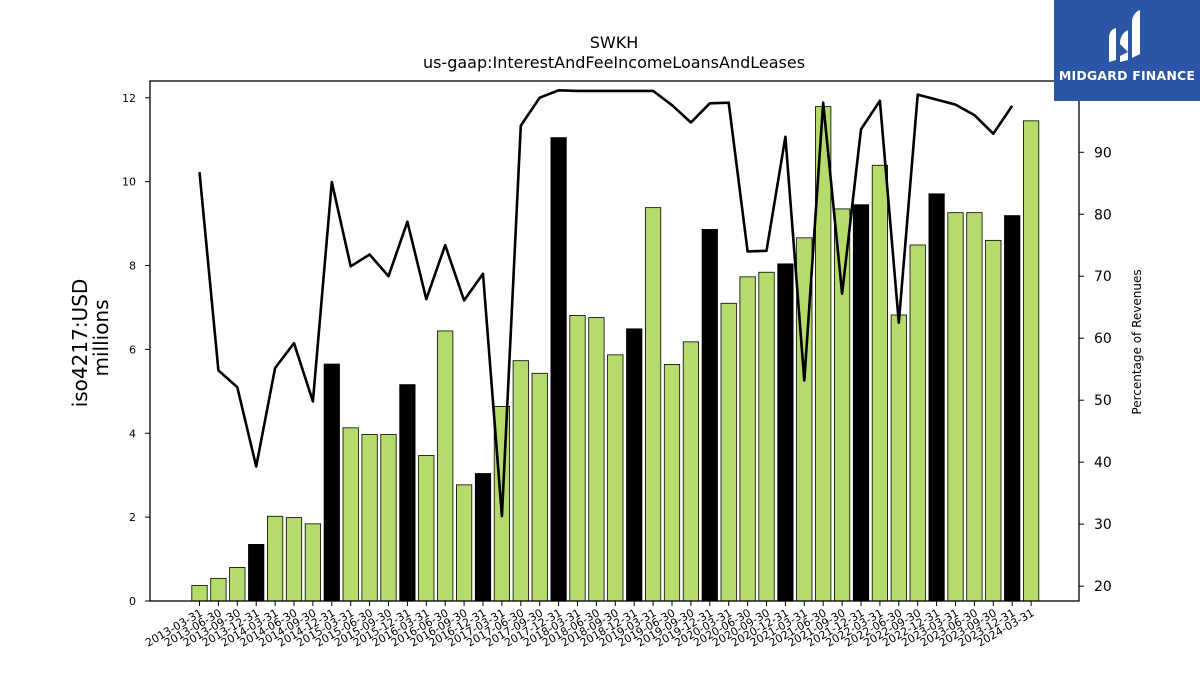 Image resolution: width=1200 pixels, height=675 pixels. What do you see at coordinates (132, 601) in the screenshot?
I see `left-tick-label: 0` at bounding box center [132, 601].